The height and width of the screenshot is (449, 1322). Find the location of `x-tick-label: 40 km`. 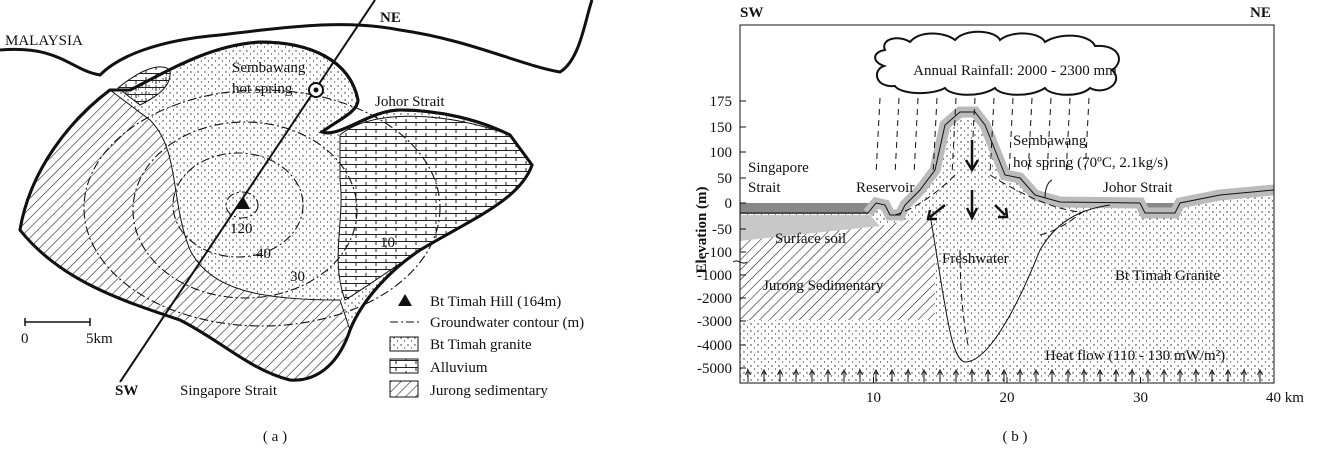

x-tick-label: 40 km is located at coordinates (1285, 398).